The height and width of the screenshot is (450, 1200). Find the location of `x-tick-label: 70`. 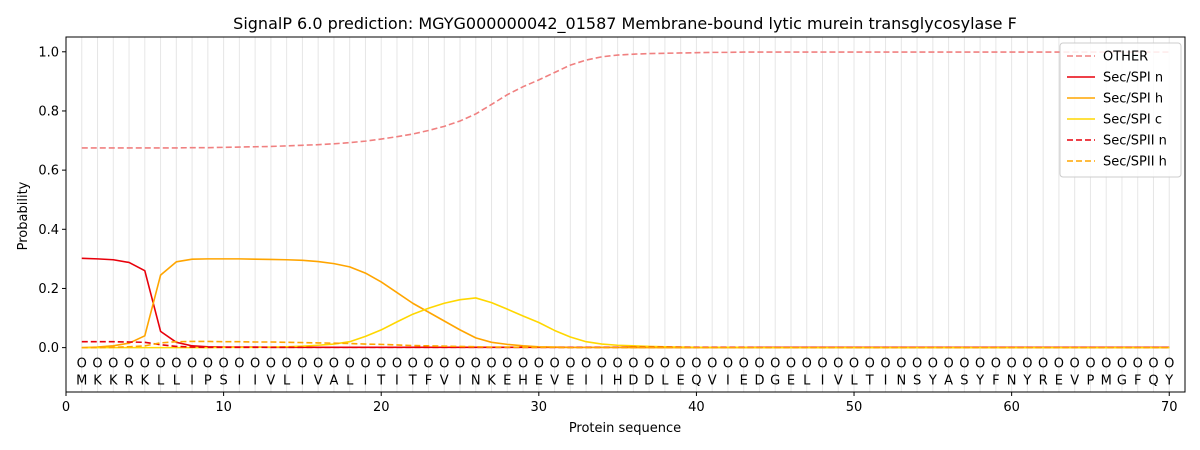

x-tick-label: 70 is located at coordinates (1169, 407).